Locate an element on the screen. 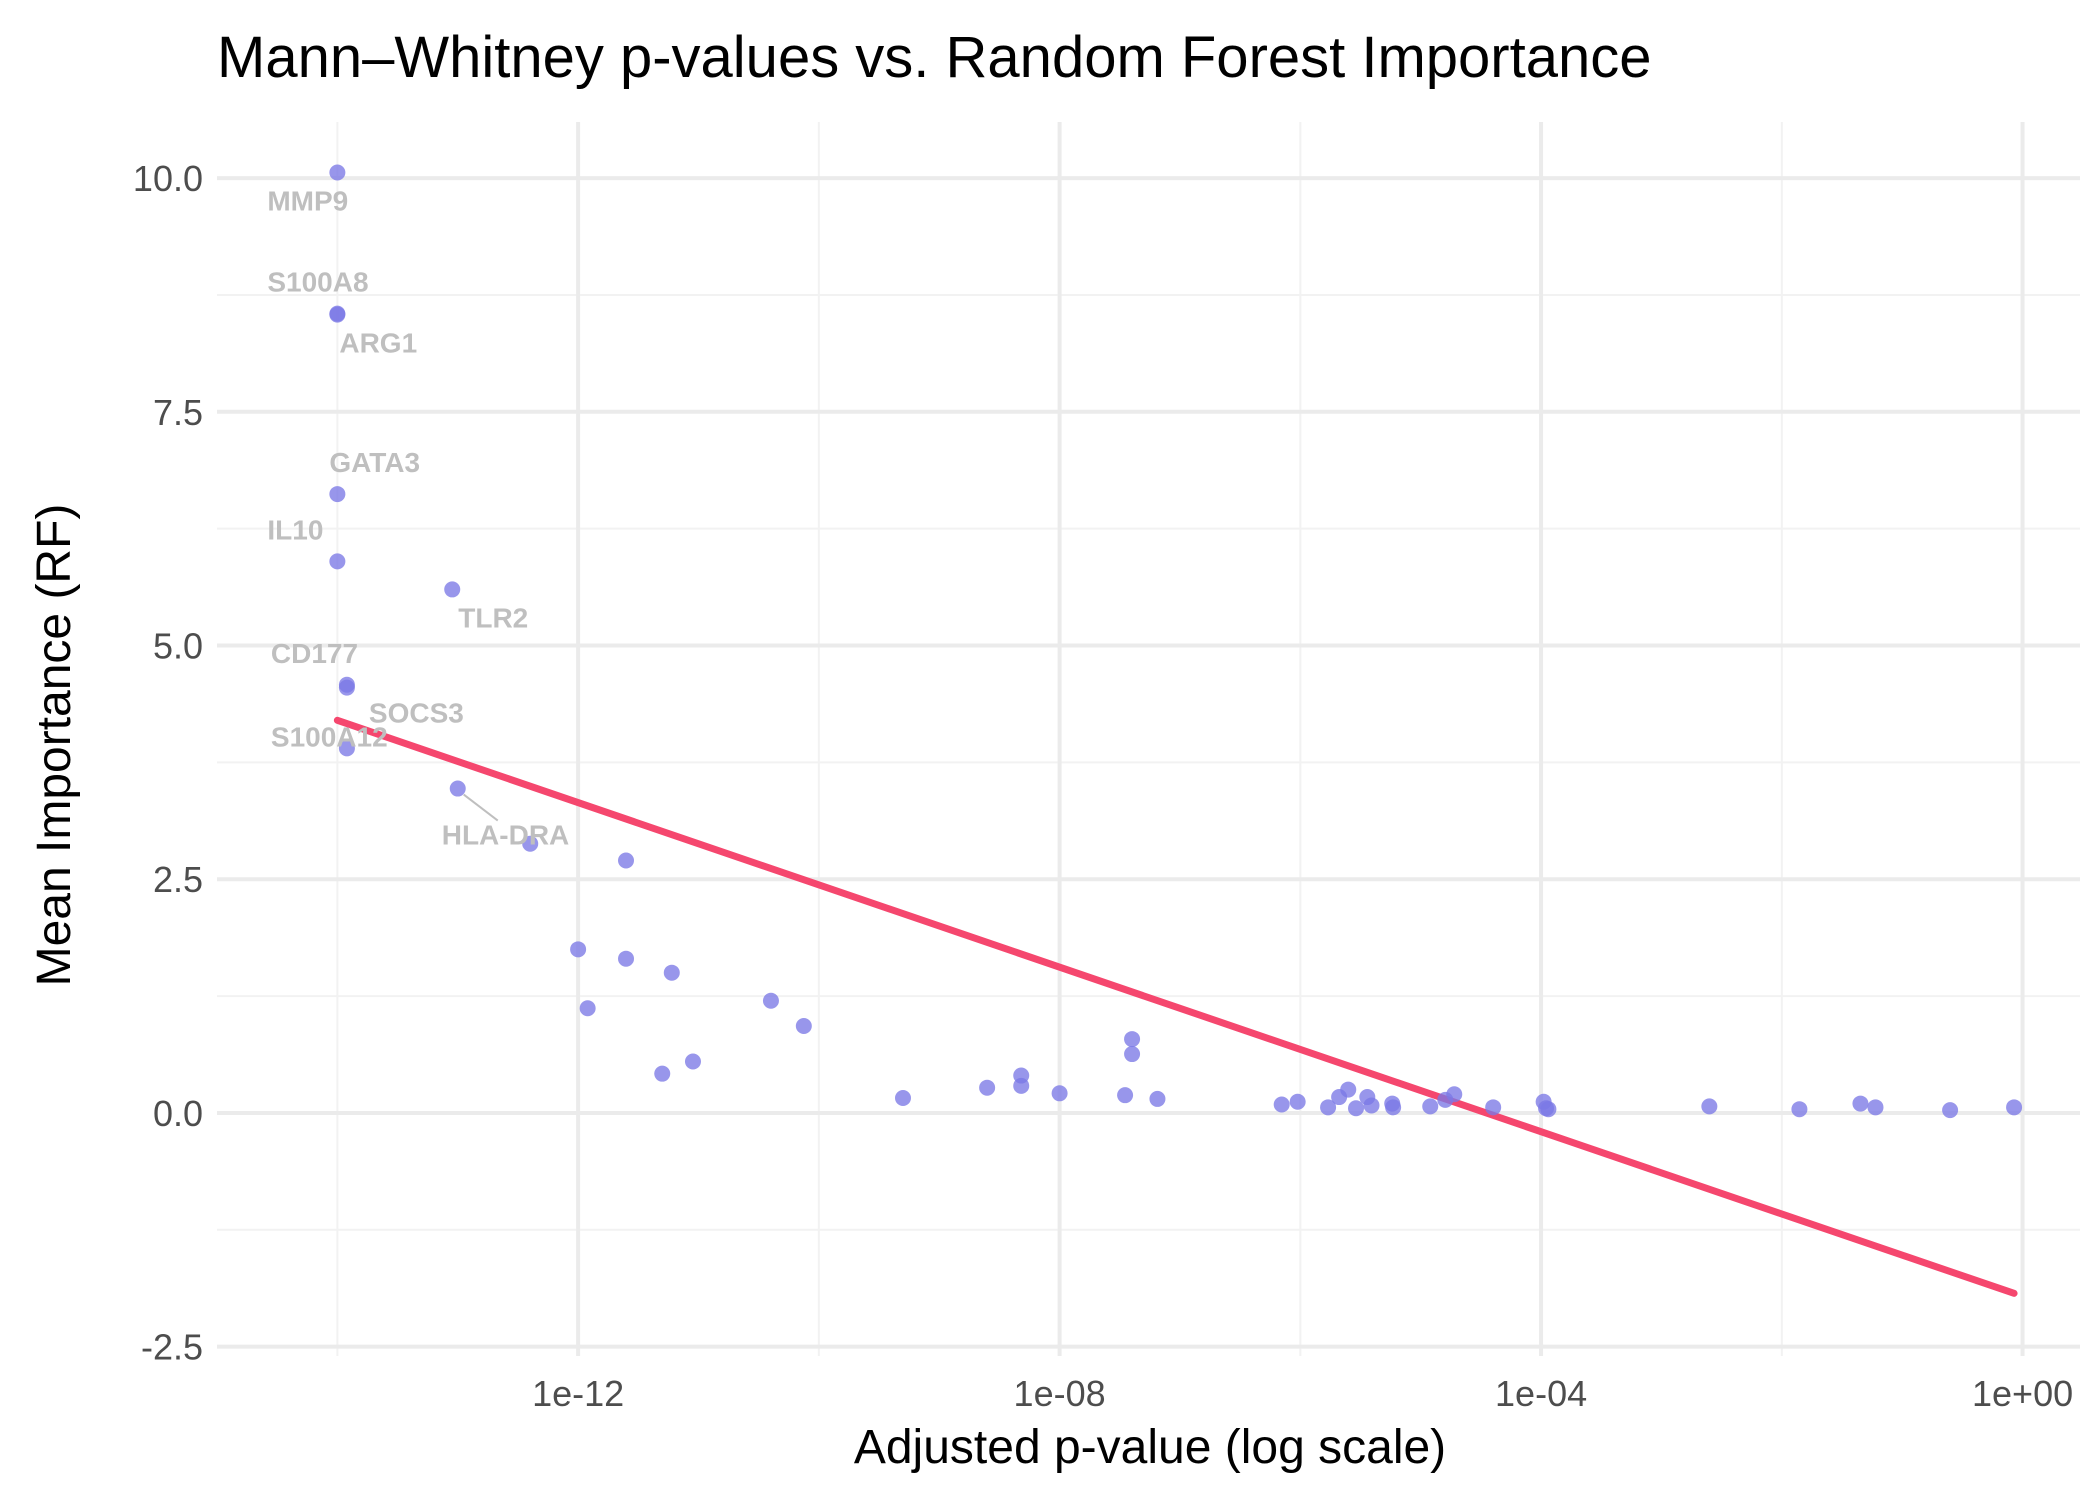 The image size is (2100, 1500). point-label: CD177 is located at coordinates (314, 653).